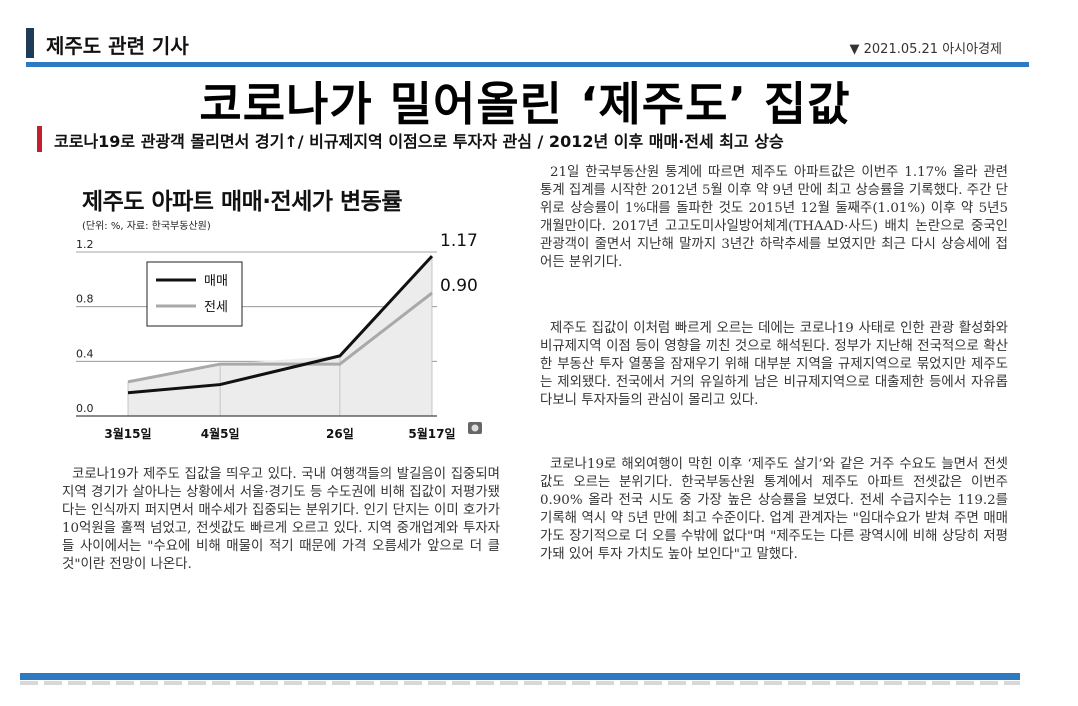 This screenshot has height=706, width=1078. Describe the element at coordinates (527, 64) in the screenshot. I see `top-rule` at that location.